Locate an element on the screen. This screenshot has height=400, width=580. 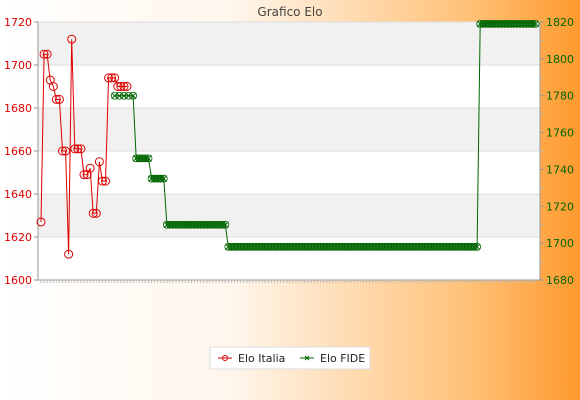
left-tick-label: 1700 is located at coordinates (18, 65).